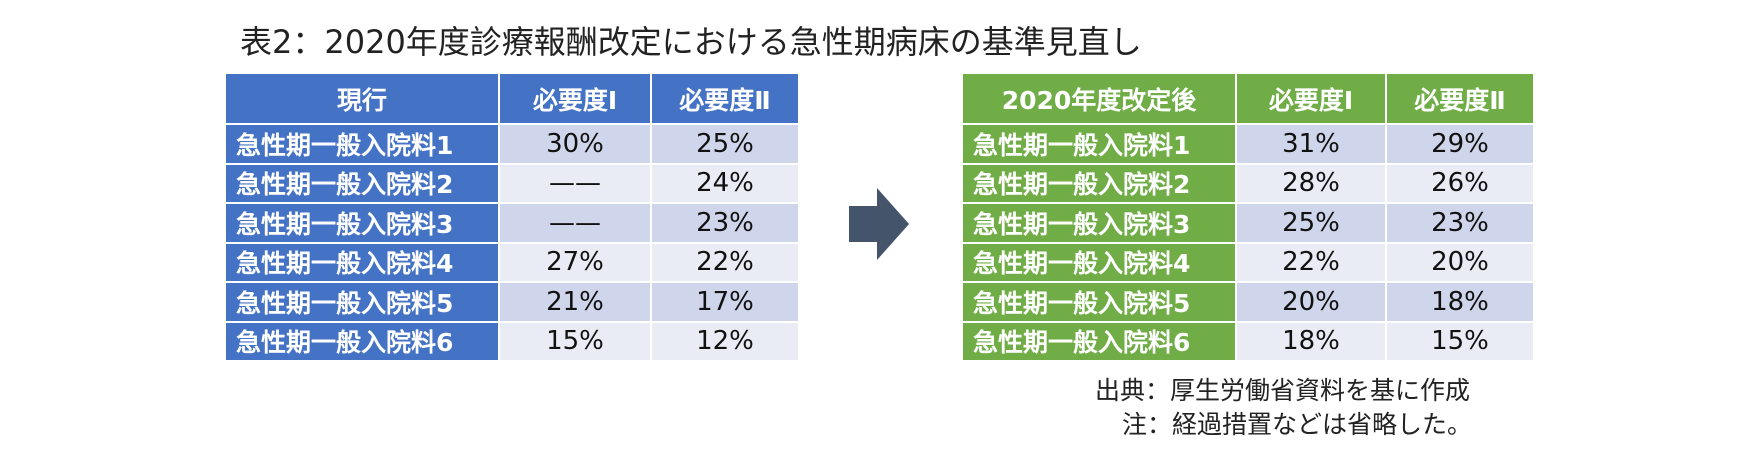  I want to click on cell-necessity-2: 24%, so click(725, 183).